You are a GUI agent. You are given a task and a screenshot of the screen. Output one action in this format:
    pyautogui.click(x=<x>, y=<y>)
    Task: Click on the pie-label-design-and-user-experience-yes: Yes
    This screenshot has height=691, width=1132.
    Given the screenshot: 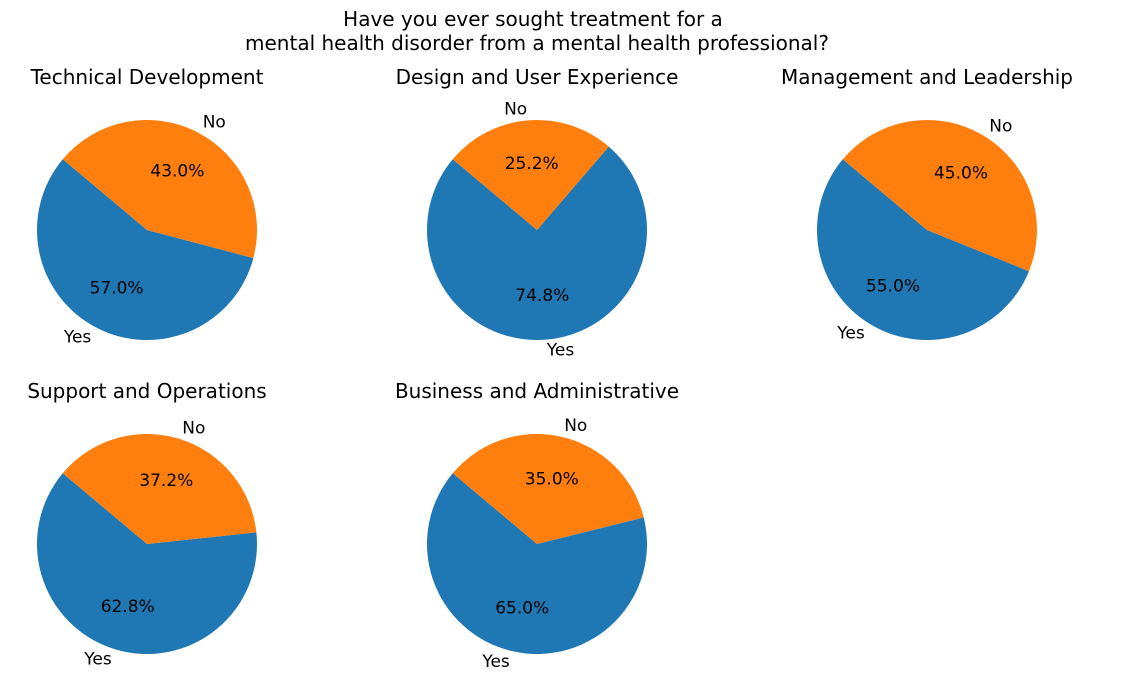 What is the action you would take?
    pyautogui.click(x=560, y=351)
    